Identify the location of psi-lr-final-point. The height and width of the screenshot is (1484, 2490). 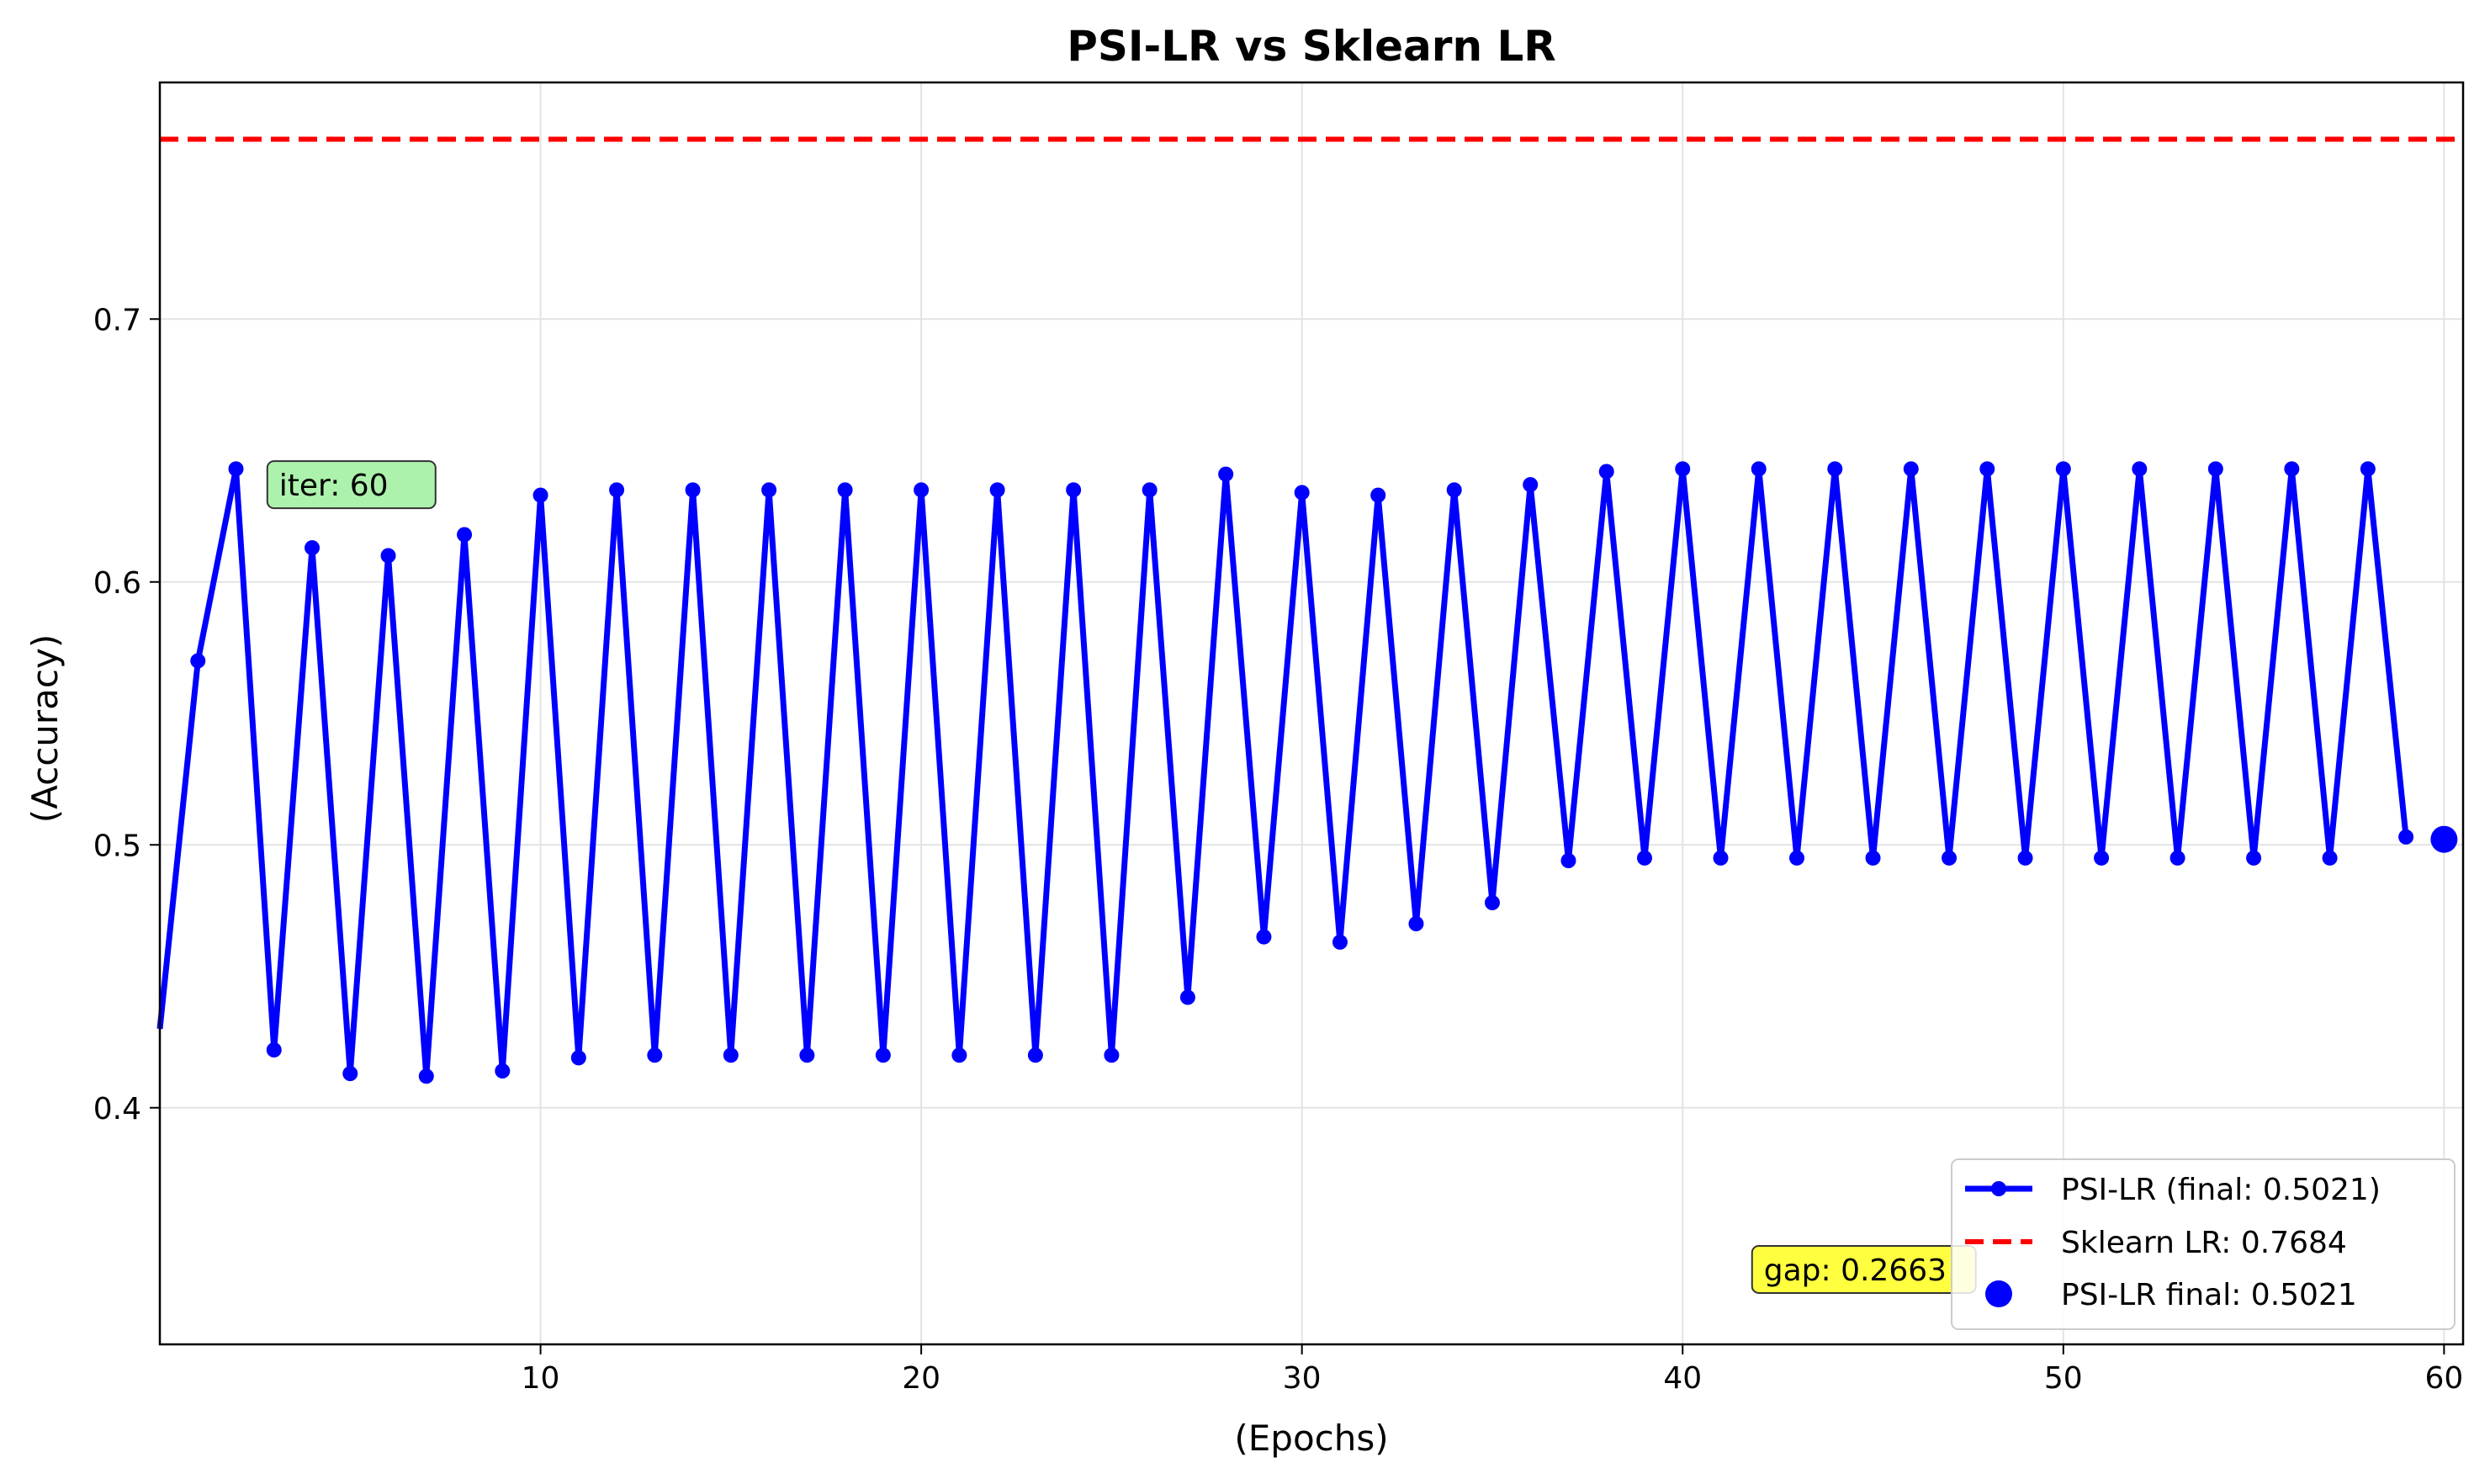
(2444, 839).